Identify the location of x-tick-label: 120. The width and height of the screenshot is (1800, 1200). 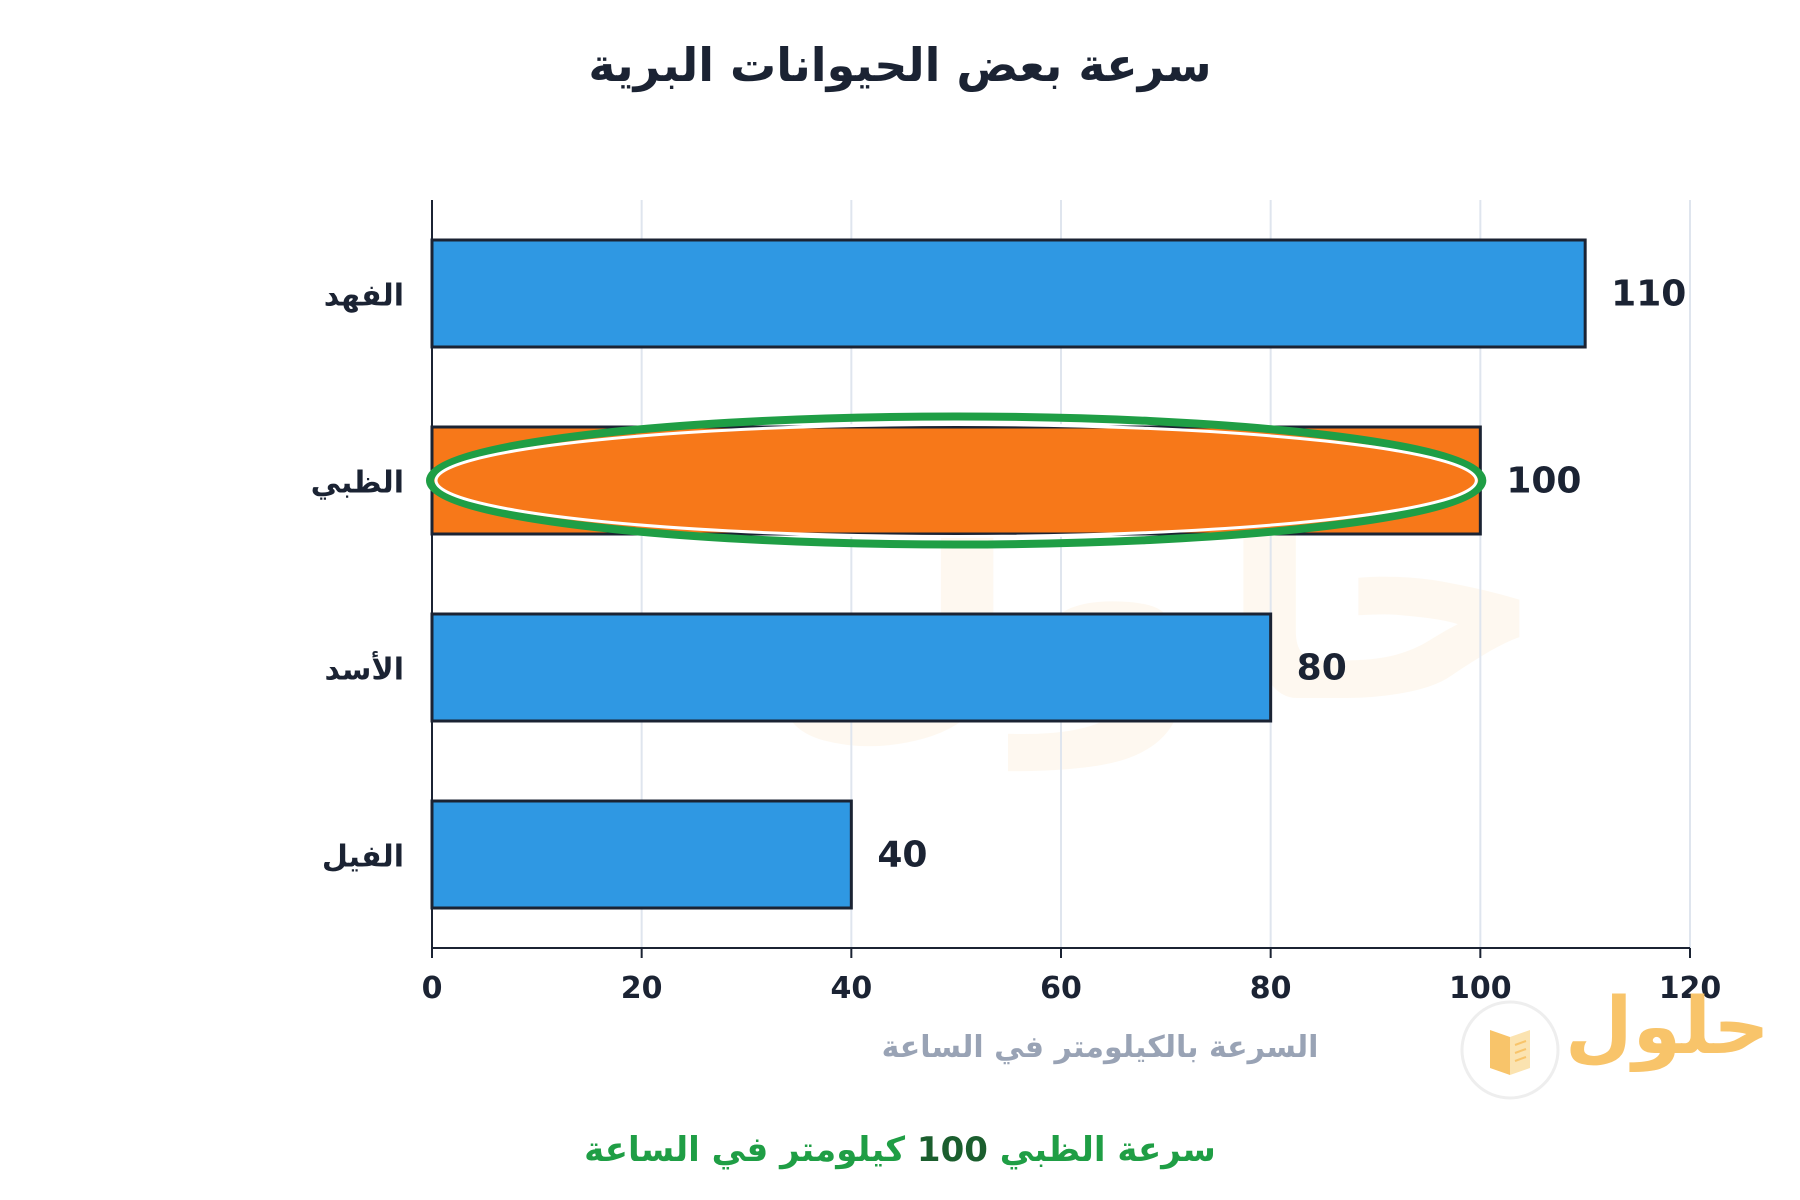
(1690, 988).